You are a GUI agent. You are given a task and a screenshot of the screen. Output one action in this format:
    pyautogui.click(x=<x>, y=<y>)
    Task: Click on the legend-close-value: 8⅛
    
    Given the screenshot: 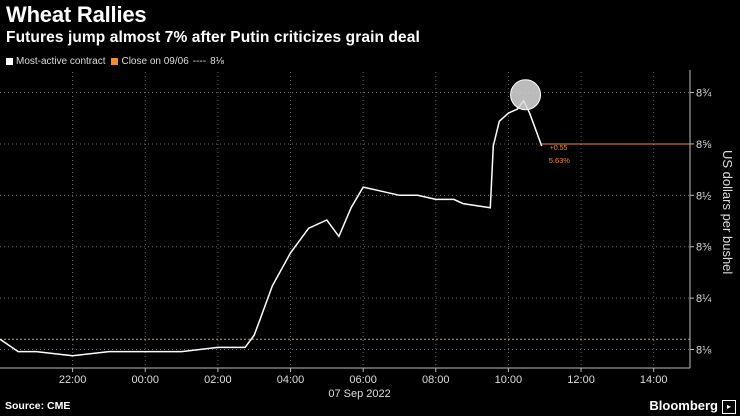 What is the action you would take?
    pyautogui.click(x=217, y=61)
    